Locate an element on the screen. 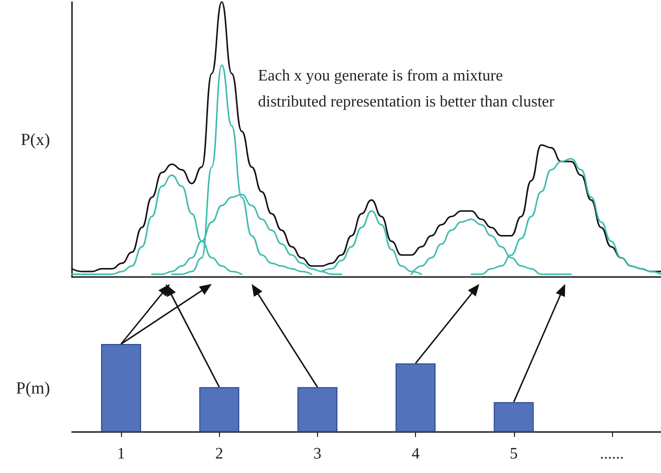 The image size is (661, 473). y-axis-title: P(x) is located at coordinates (35, 139).